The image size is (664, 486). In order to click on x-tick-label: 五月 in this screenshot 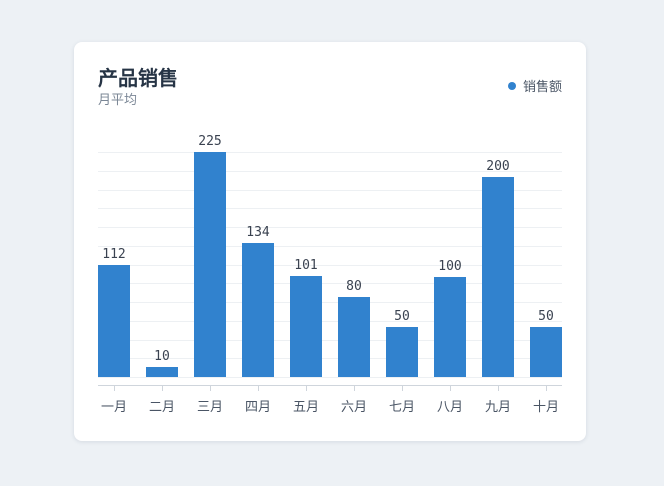, I will do `click(306, 407)`.